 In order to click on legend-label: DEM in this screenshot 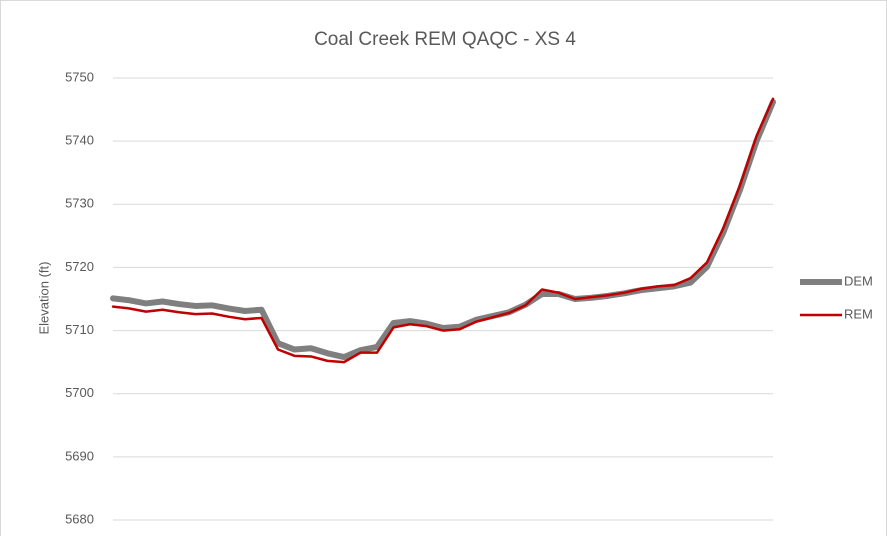, I will do `click(858, 280)`.